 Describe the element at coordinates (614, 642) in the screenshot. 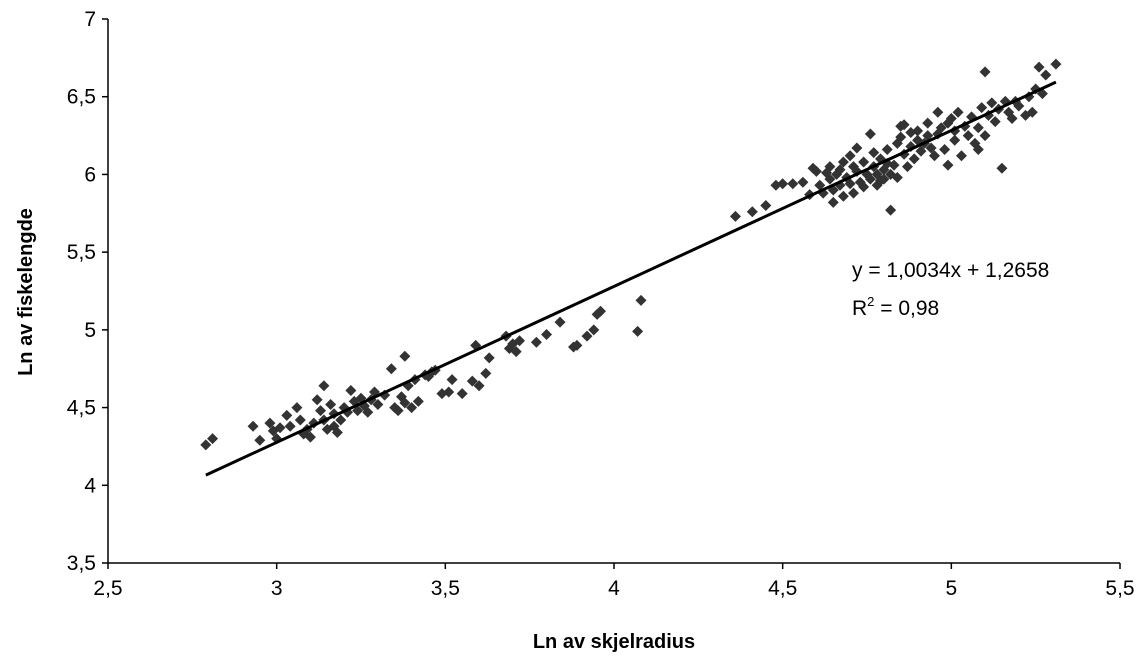

I see `x-axis-title: Ln av skjelradius` at that location.